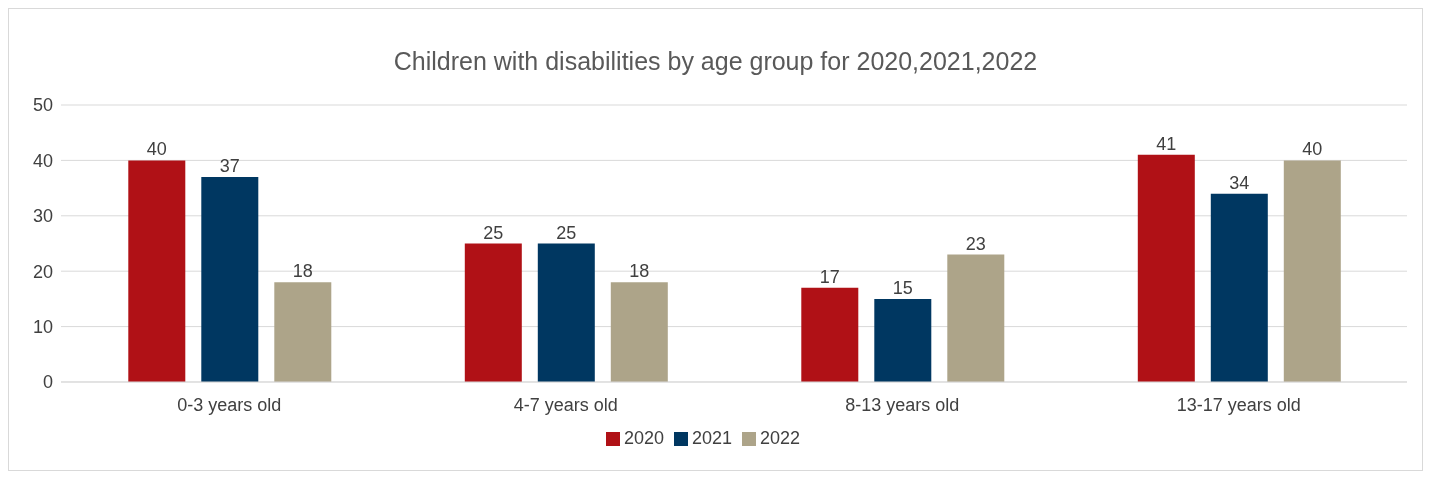 Image resolution: width=1431 pixels, height=479 pixels. What do you see at coordinates (229, 404) in the screenshot?
I see `x-tick-label: 0-3 years old` at bounding box center [229, 404].